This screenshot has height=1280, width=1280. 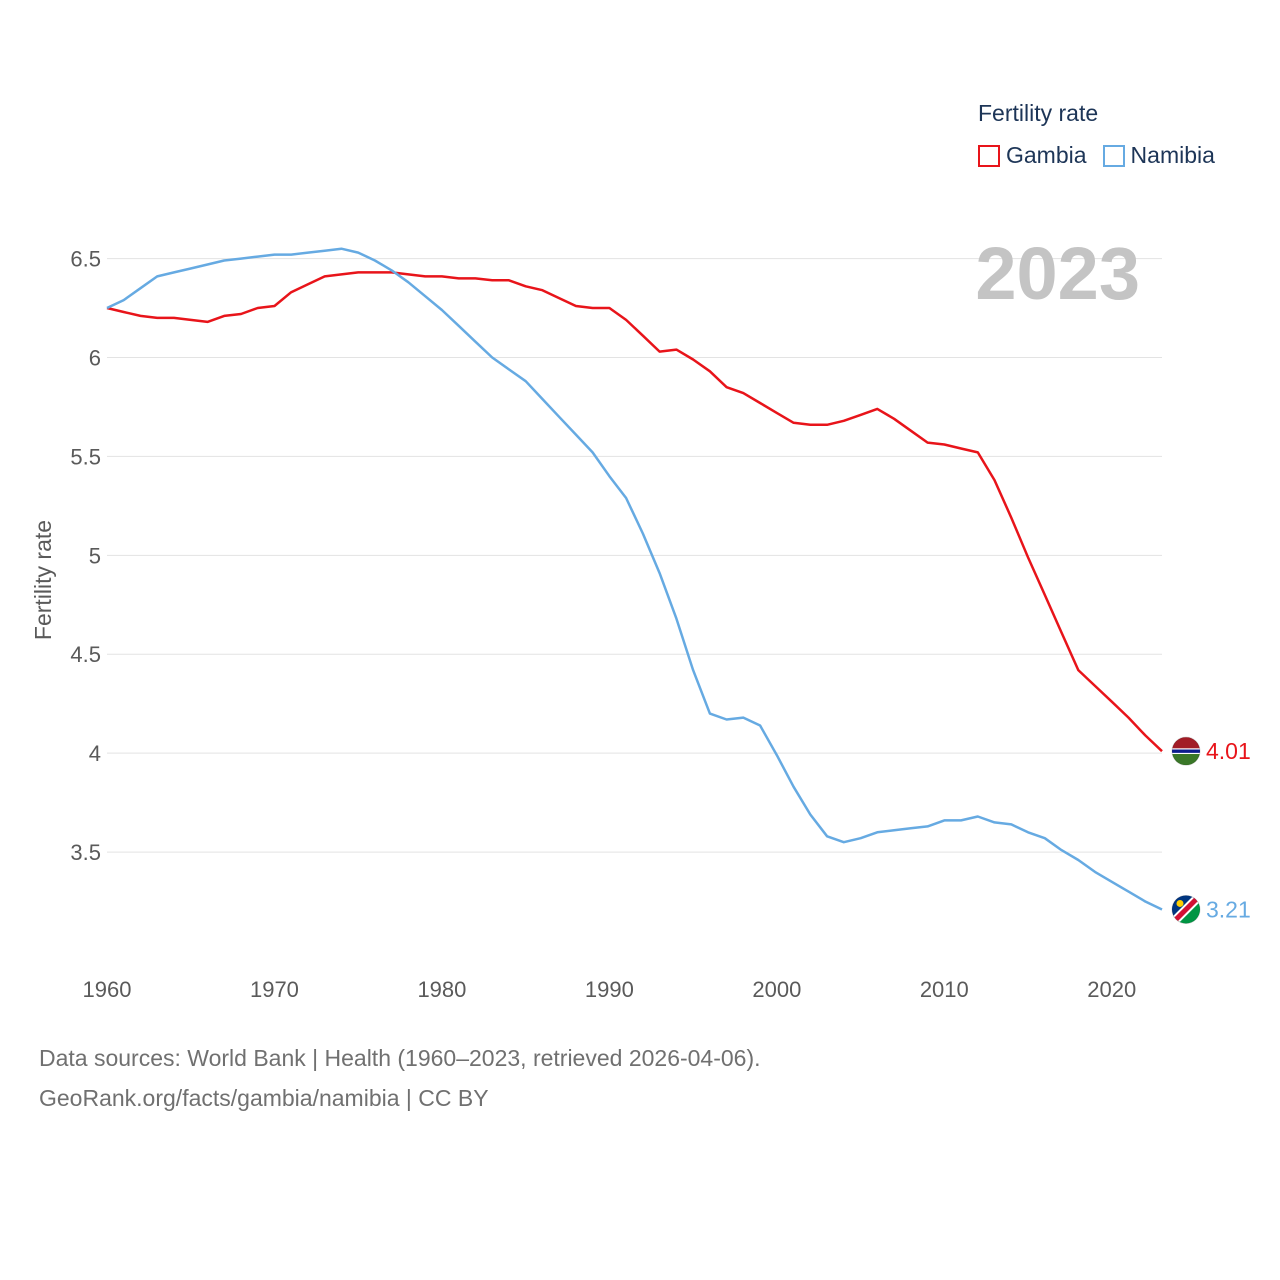 I want to click on legend-item-gambia: Gambia, so click(x=1032, y=155).